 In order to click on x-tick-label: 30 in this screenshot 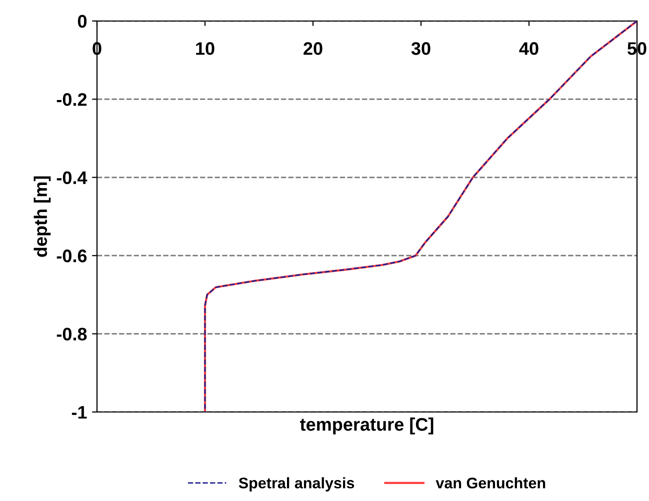, I will do `click(420, 48)`.